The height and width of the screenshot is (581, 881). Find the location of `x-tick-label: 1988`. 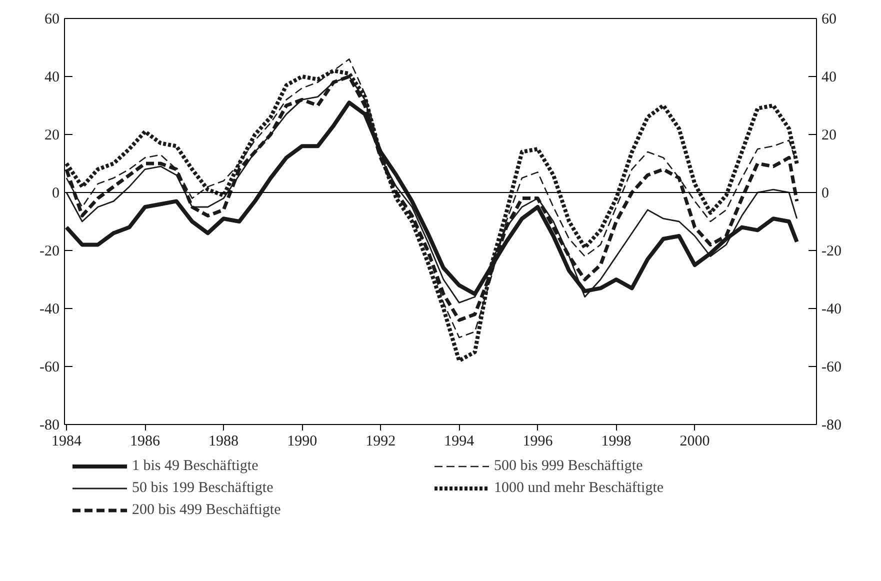

x-tick-label: 1988 is located at coordinates (223, 442).